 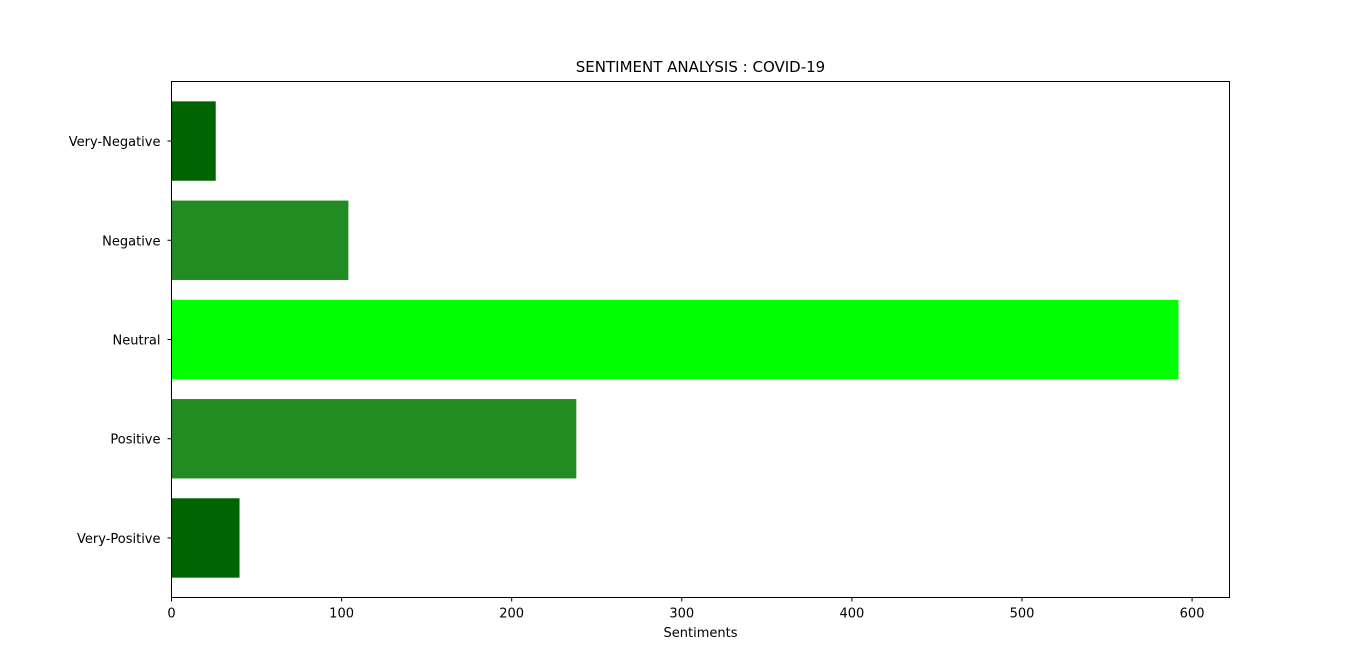 I want to click on x-axis-ticks: 0 100 200 300 400 500 600, so click(x=686, y=609).